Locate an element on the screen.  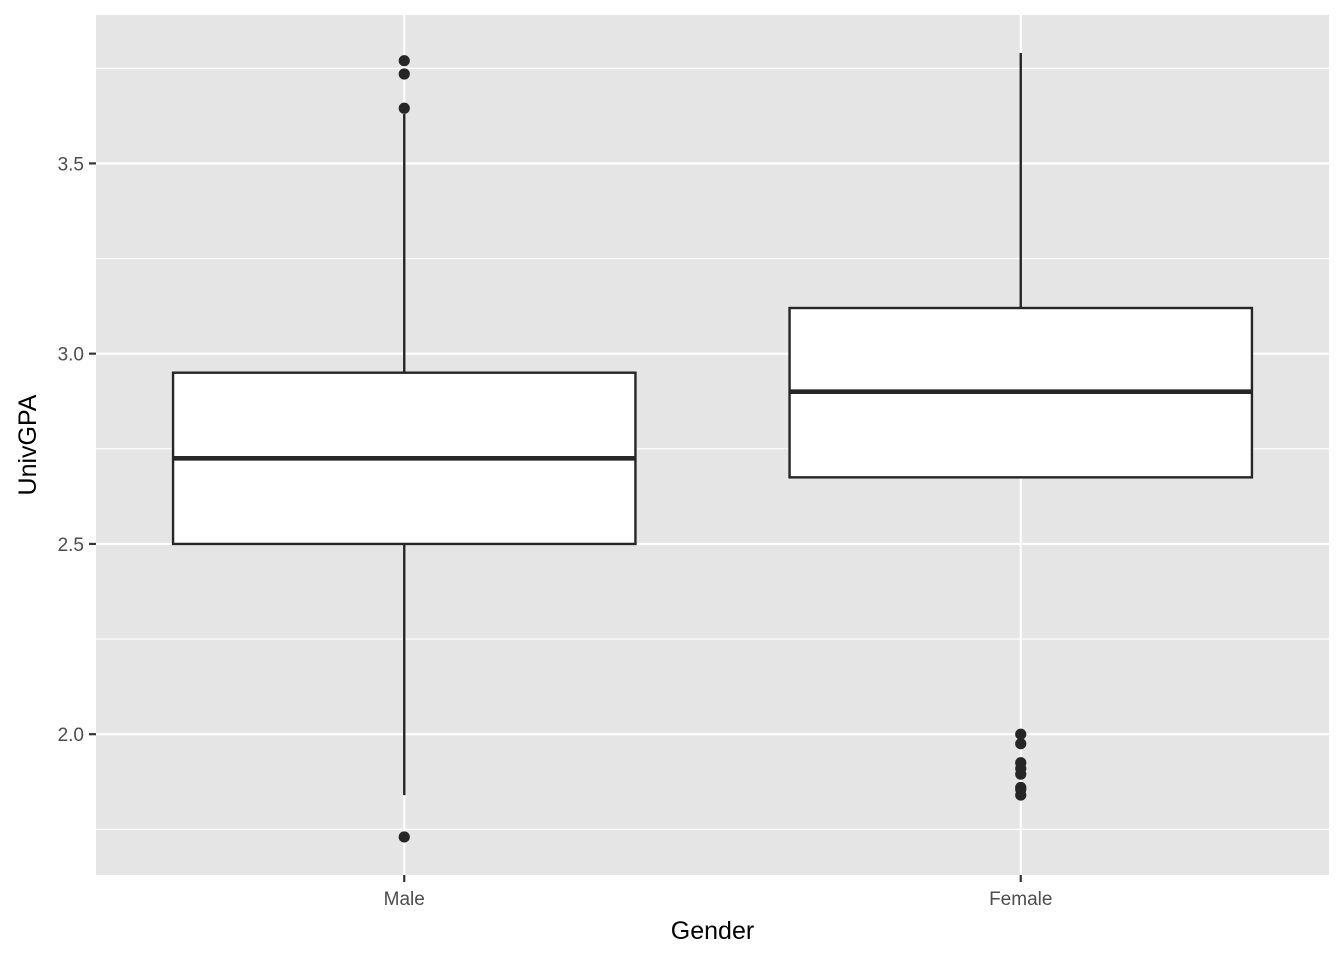
y-tick-label: 3.5 is located at coordinates (71, 164).